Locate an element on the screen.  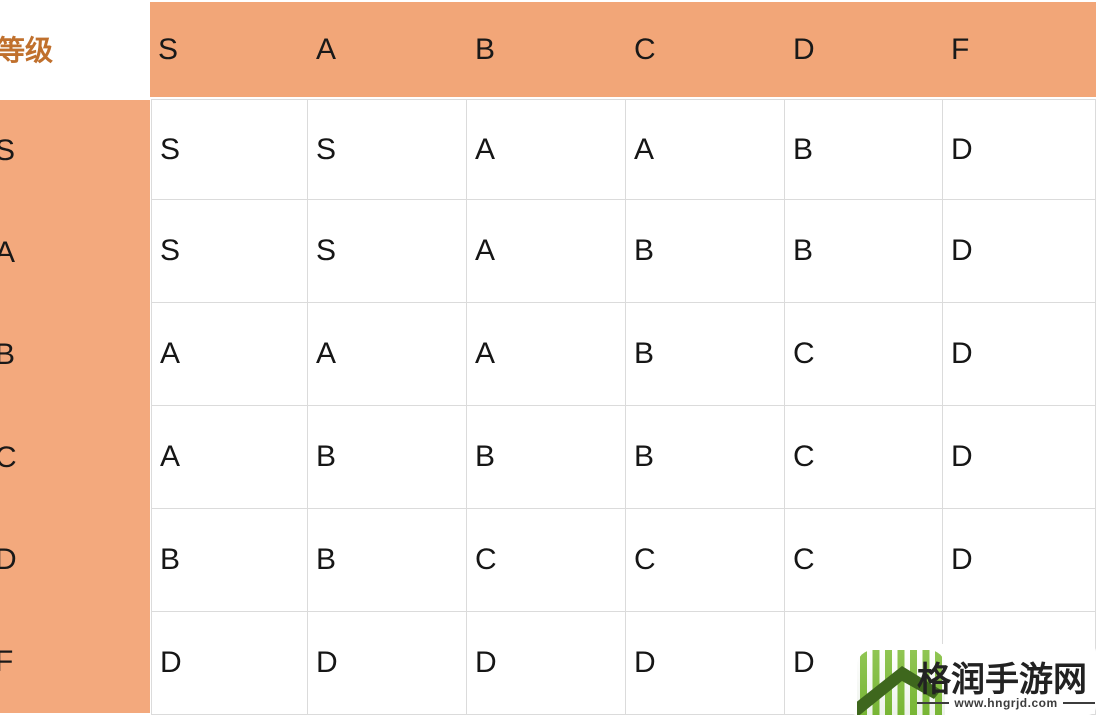
col-header-c: C is located at coordinates (705, 49).